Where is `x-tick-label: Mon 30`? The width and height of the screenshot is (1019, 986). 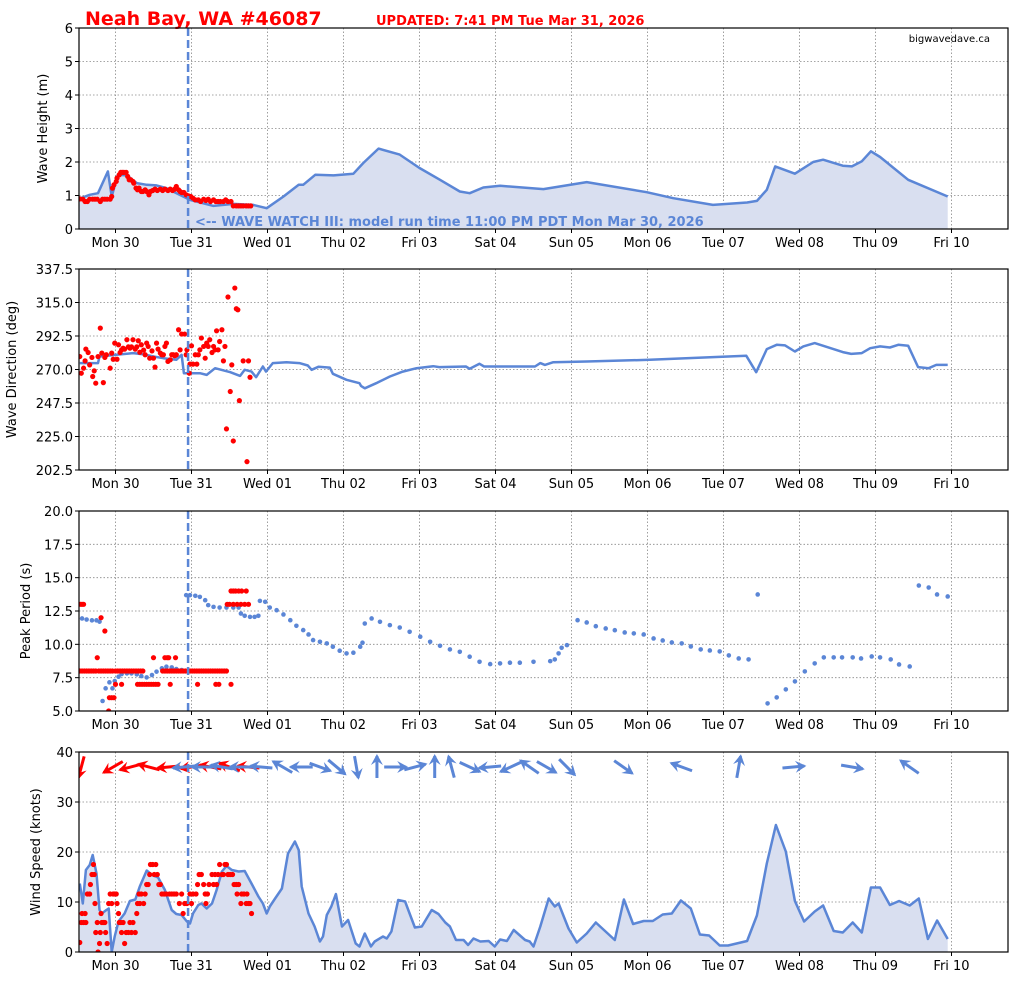
x-tick-label: Mon 30 is located at coordinates (115, 966).